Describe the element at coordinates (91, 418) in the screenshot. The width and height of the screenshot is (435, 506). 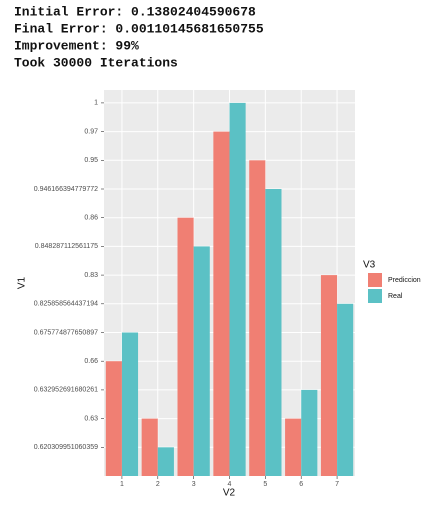
I see `y-tick-label: 0.63` at that location.